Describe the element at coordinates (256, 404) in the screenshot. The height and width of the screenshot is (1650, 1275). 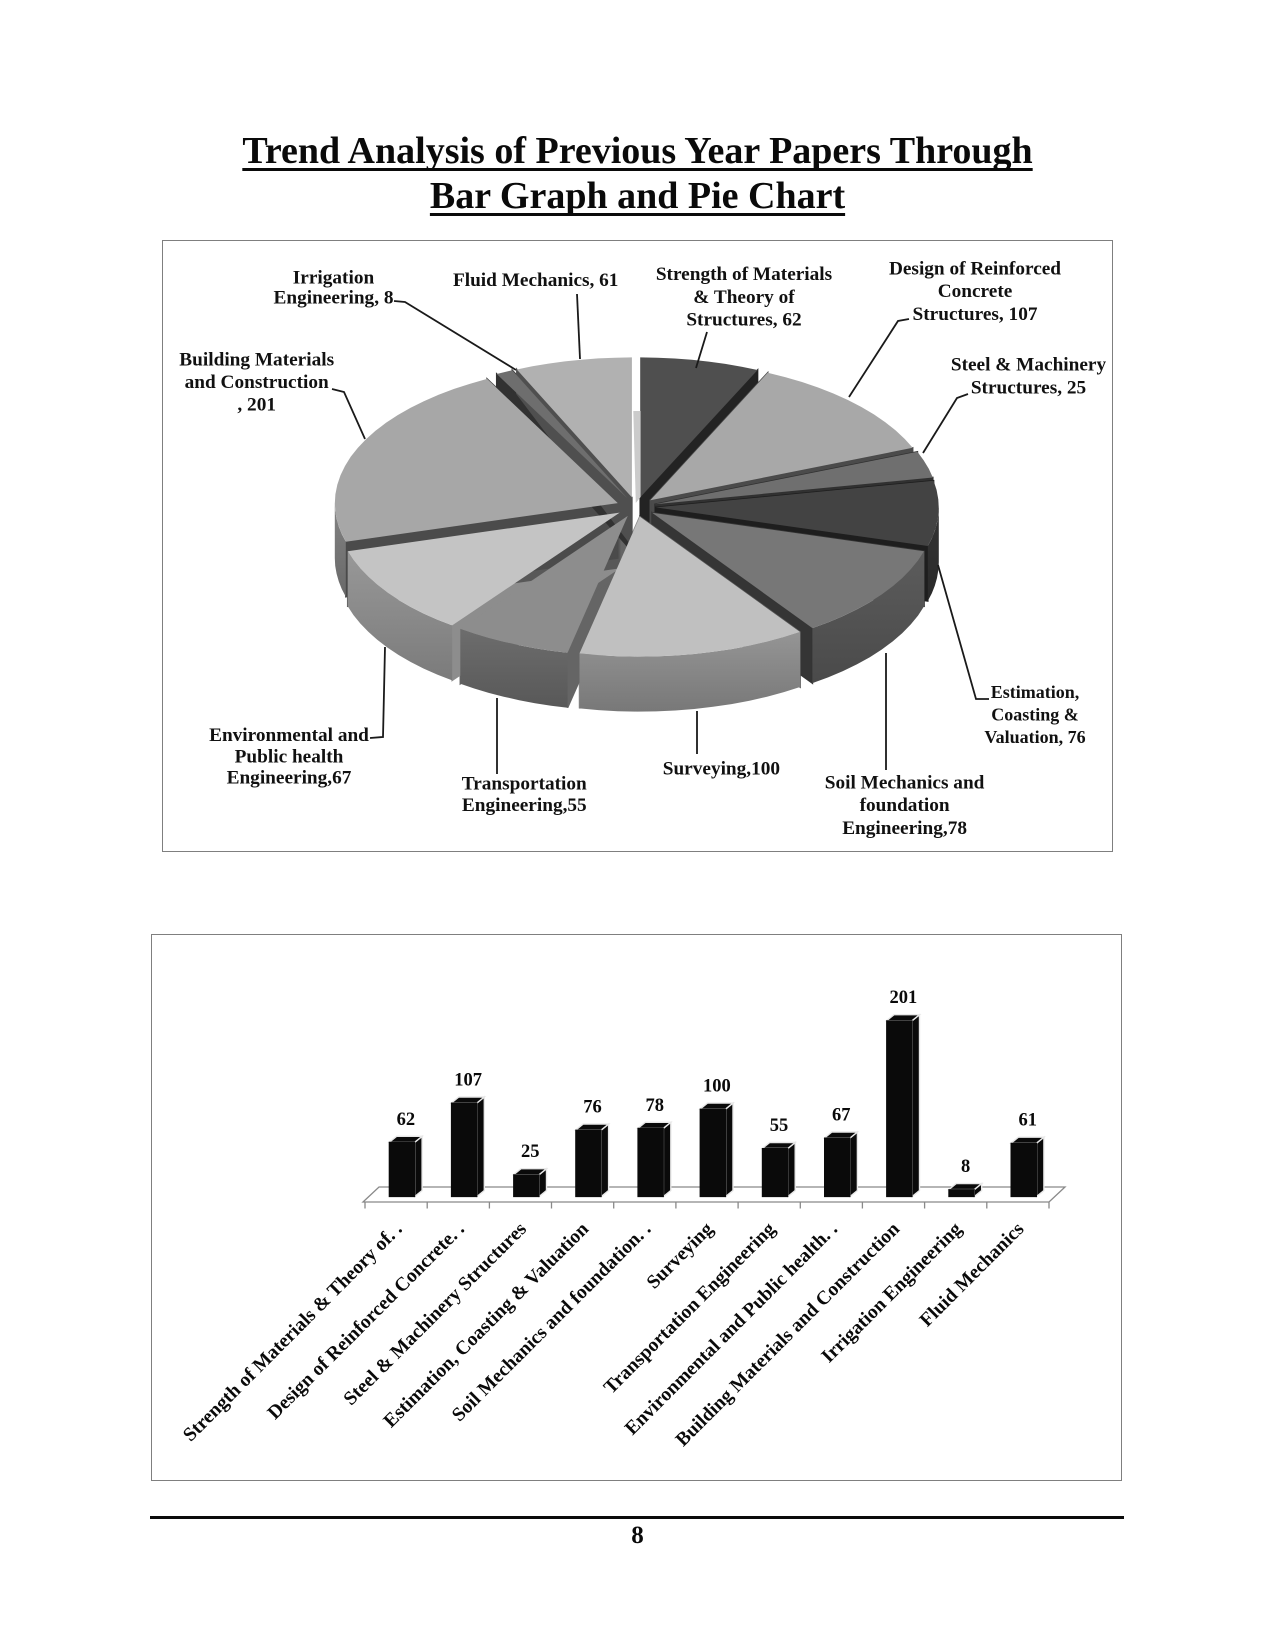
I see `svg-text: , 201` at that location.